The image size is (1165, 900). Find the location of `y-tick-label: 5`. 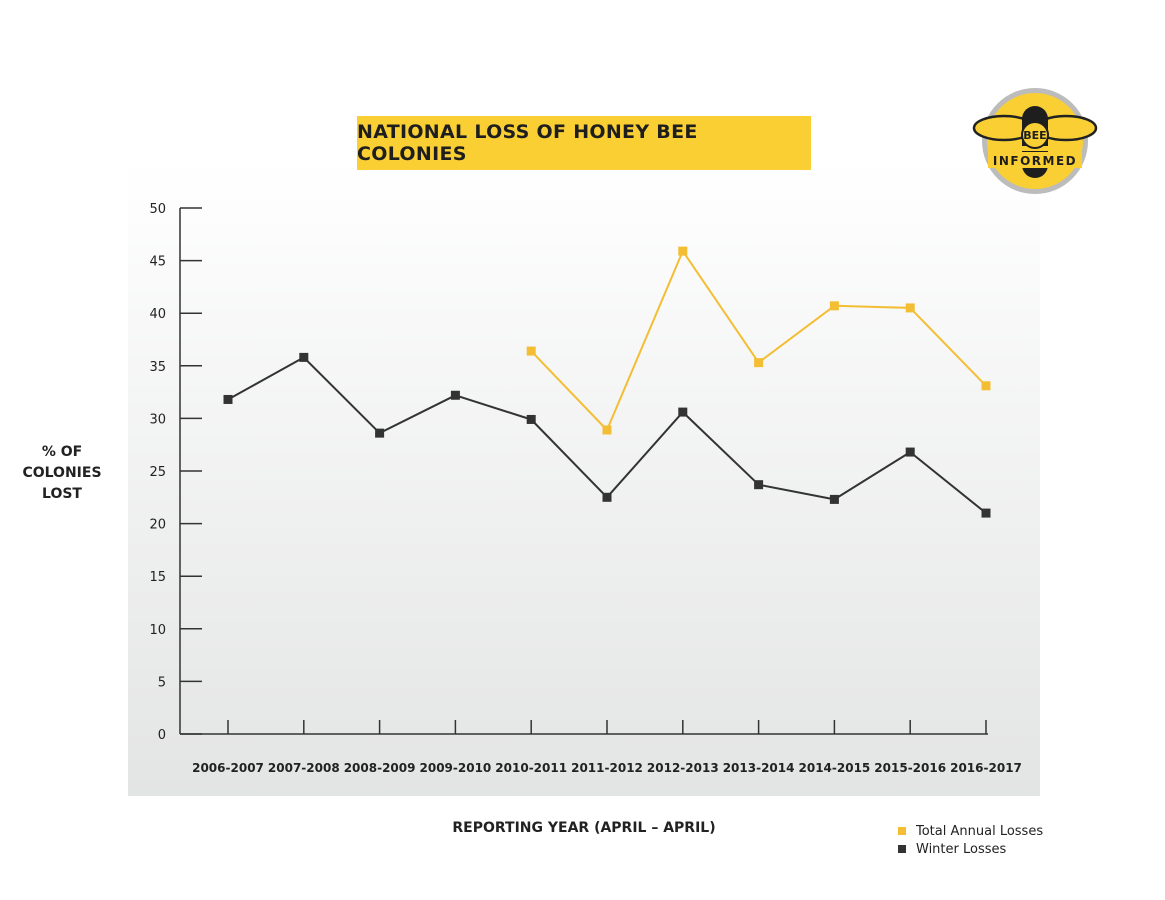

y-tick-label: 5 is located at coordinates (162, 682).